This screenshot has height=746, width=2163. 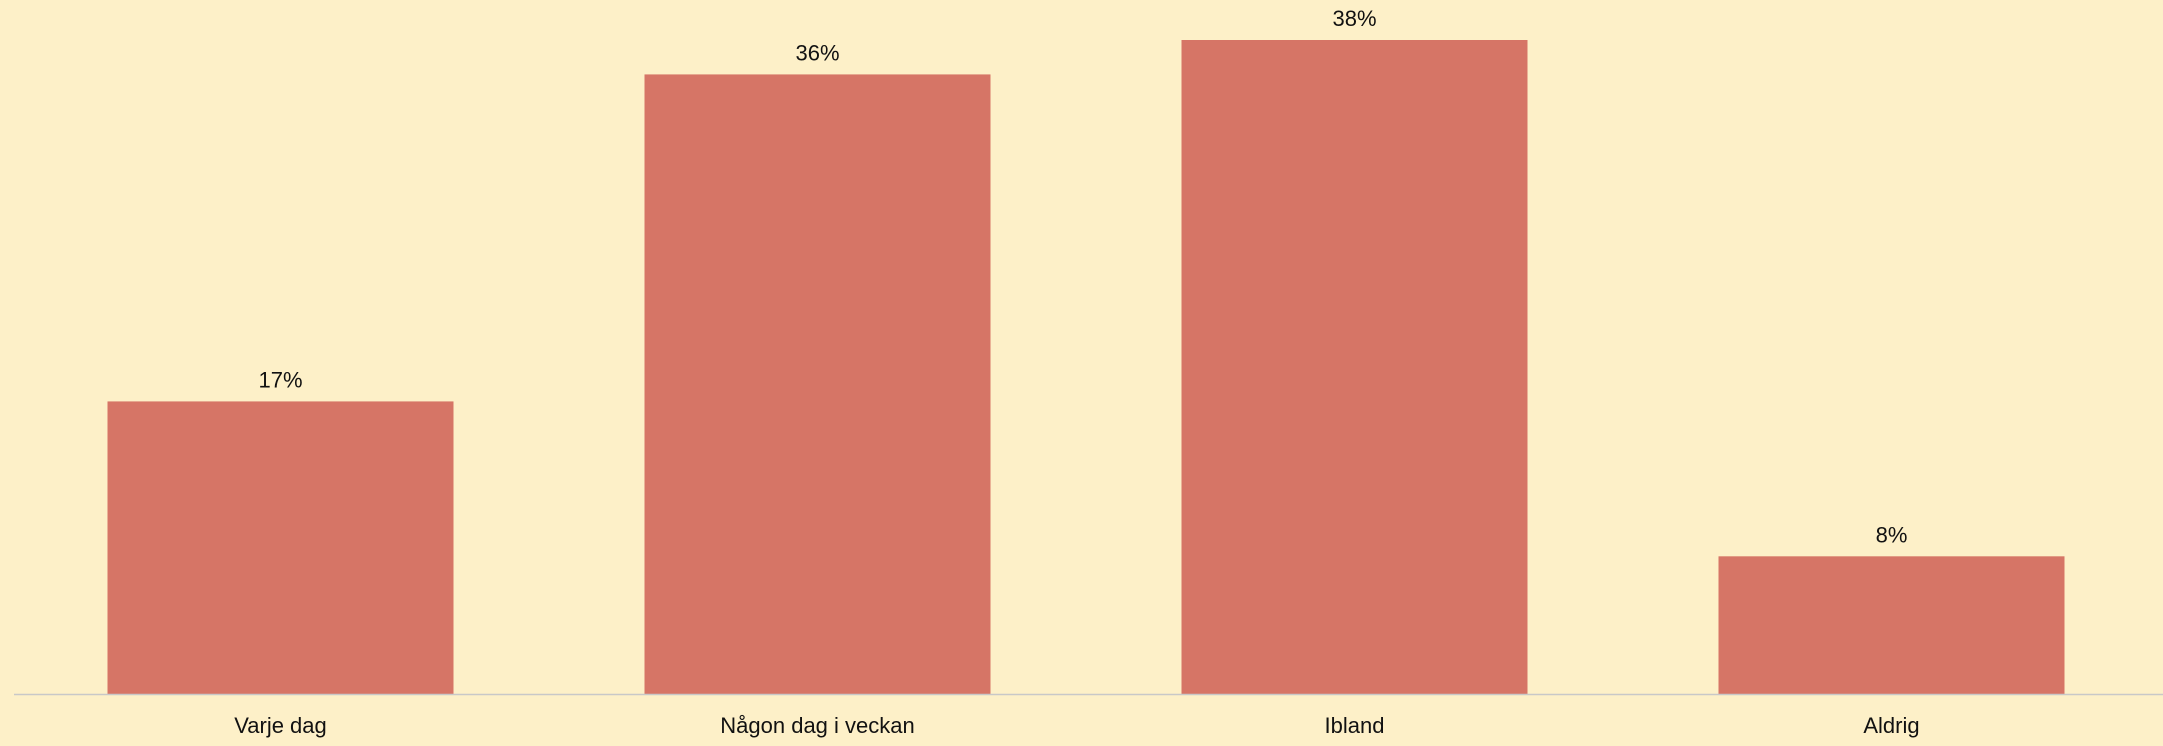 I want to click on data-label-2: 38%, so click(x=1354, y=18).